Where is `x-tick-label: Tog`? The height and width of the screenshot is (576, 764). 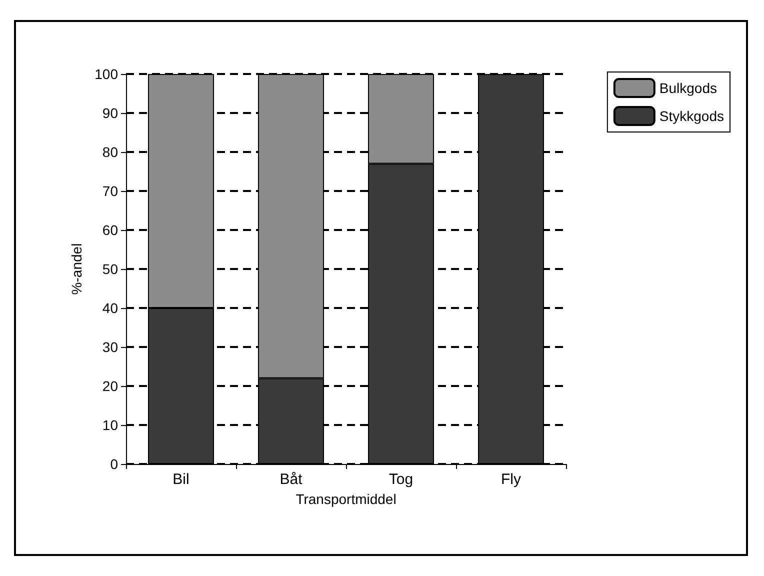 x-tick-label: Tog is located at coordinates (401, 479).